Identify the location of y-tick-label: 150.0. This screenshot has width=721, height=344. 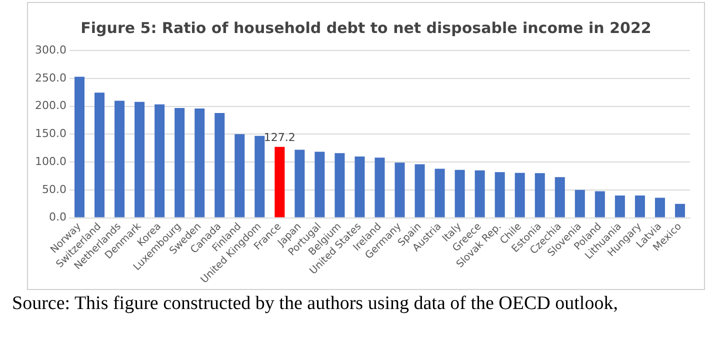
(50, 133).